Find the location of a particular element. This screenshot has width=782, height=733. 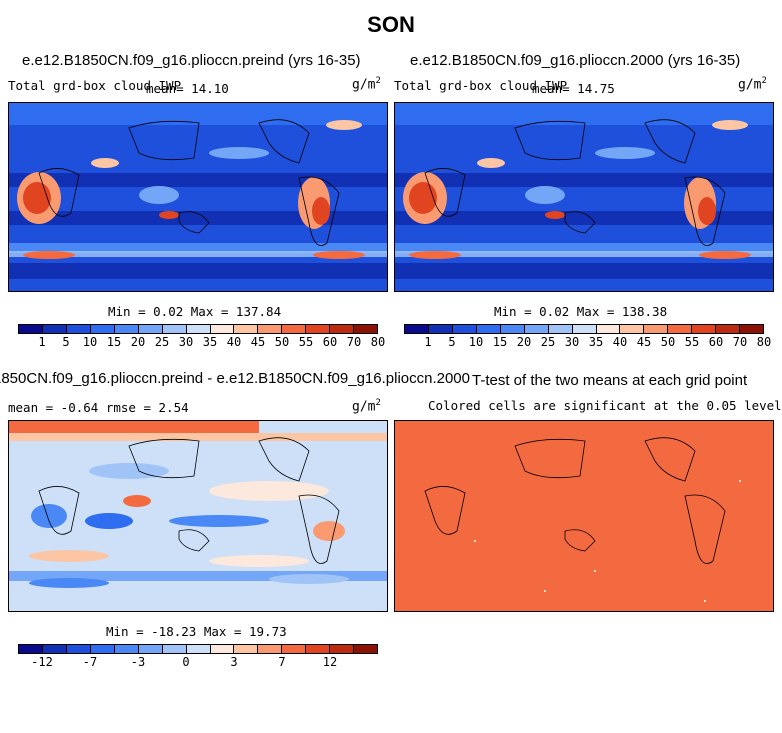

panel2-colorbar-tick-label: 50 is located at coordinates (668, 342).